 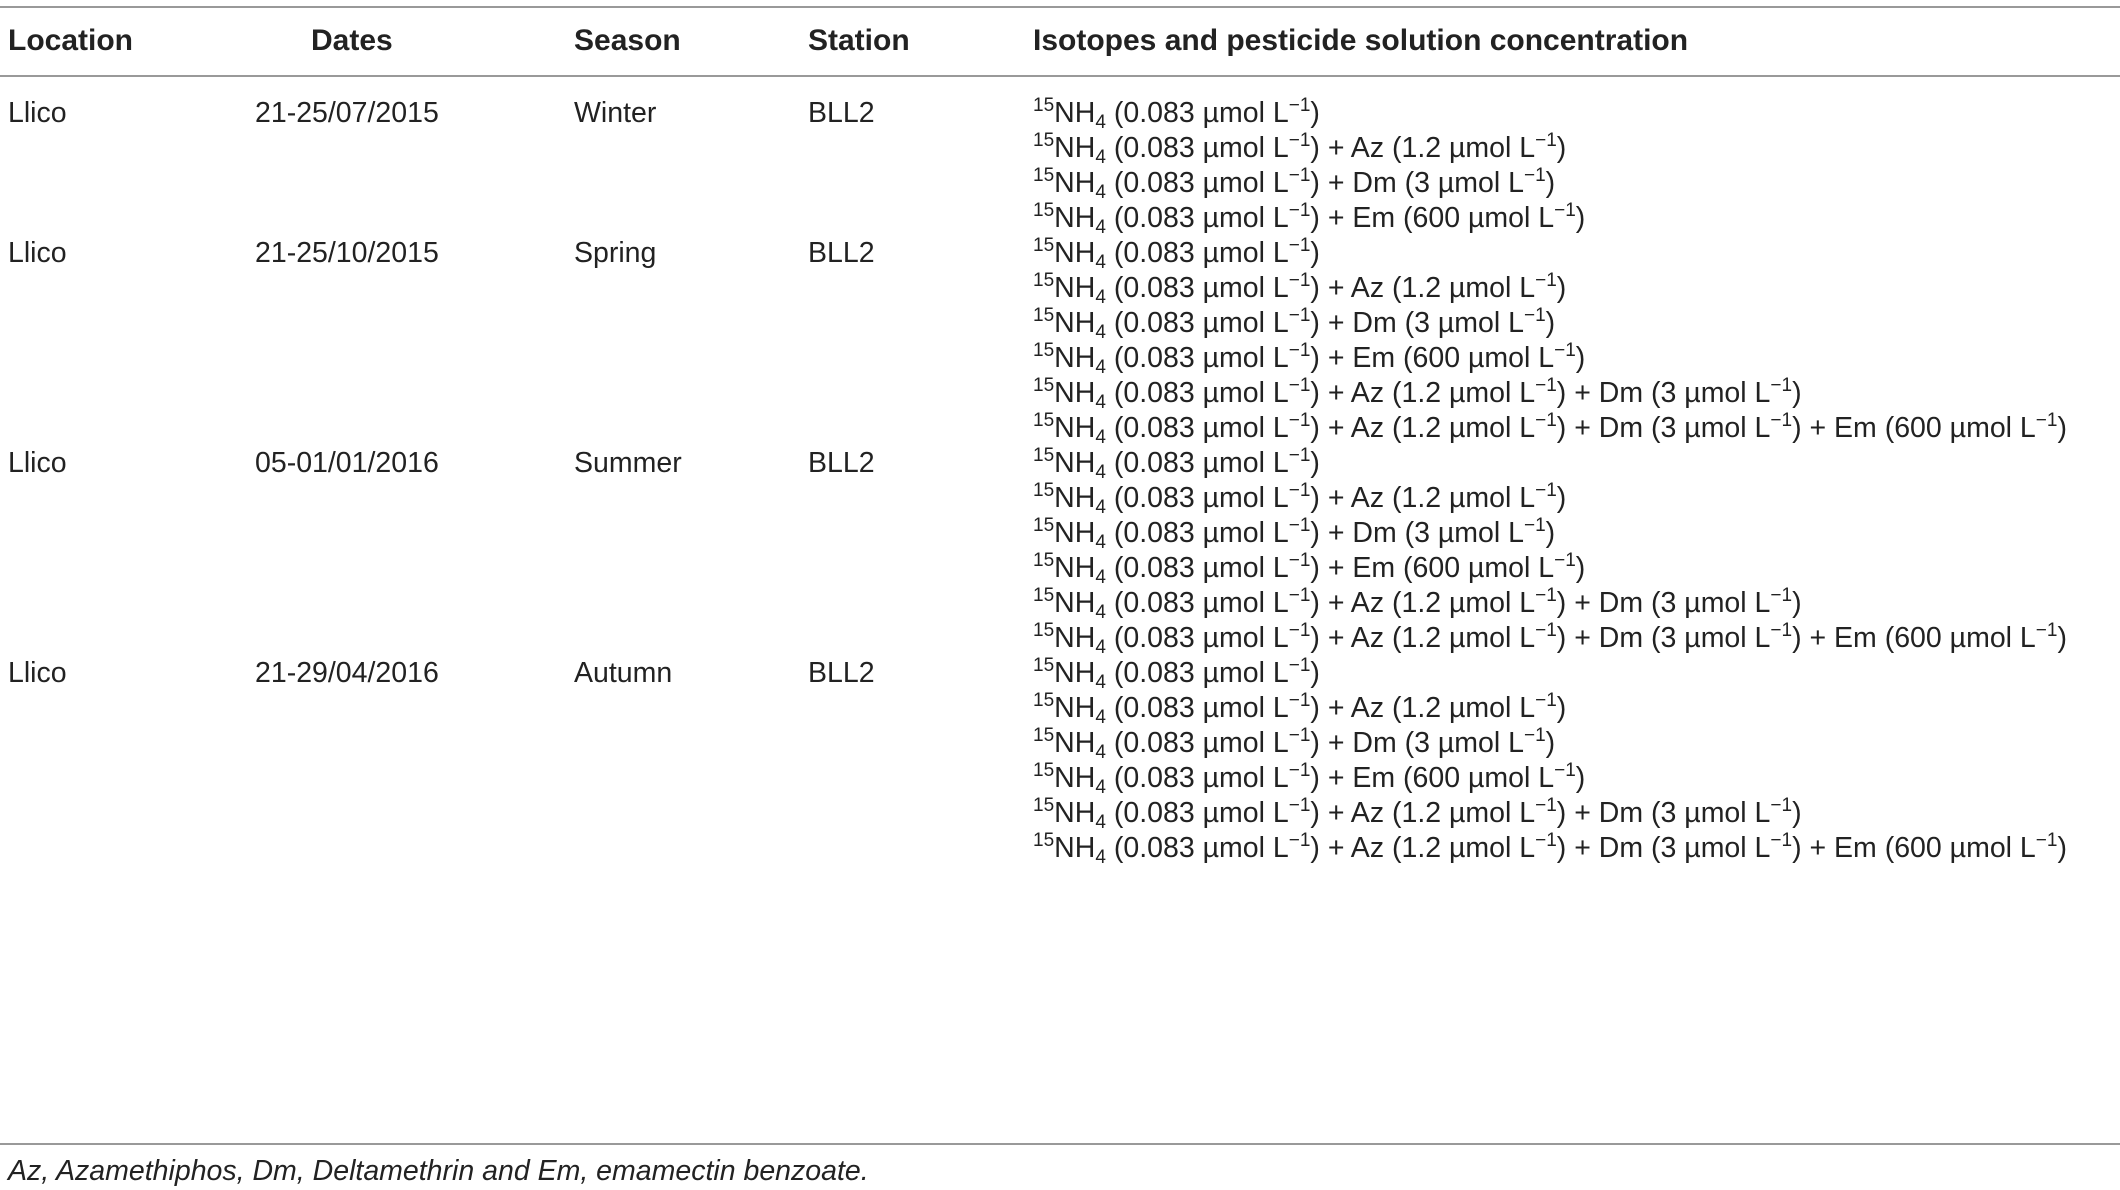 I want to click on header-dates: Dates, so click(x=355, y=41).